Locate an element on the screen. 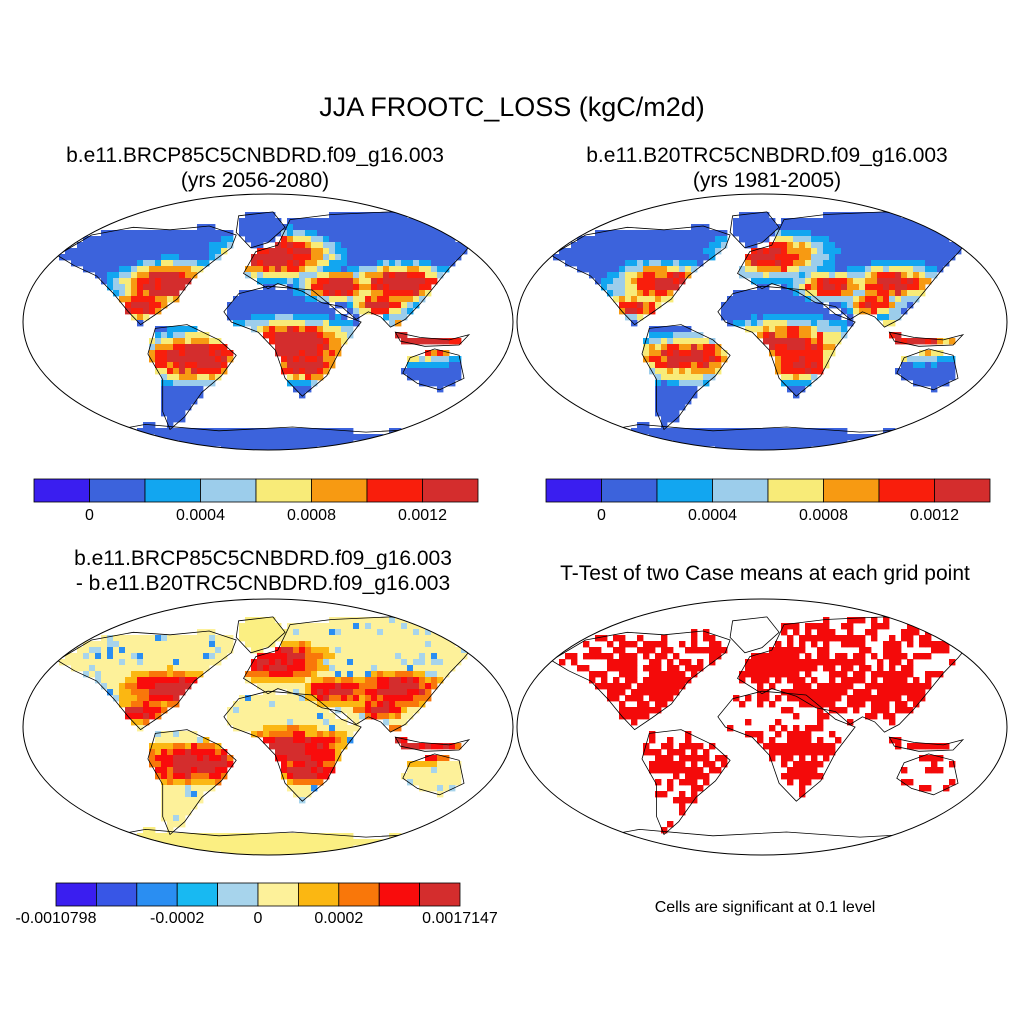  panel-3-title-line2: - b.e11.B20TRC5CNBDRD.f09_g16.003 is located at coordinates (263, 583).